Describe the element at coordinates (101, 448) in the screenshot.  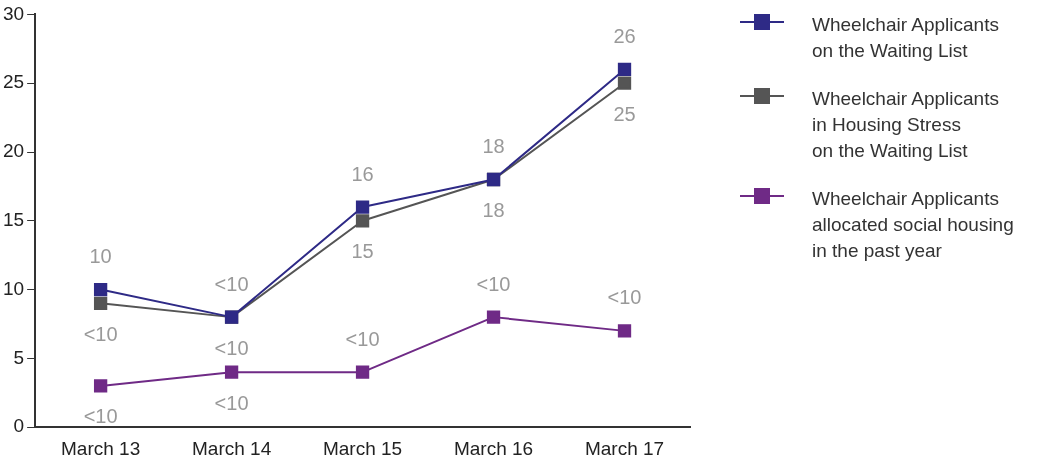
I see `x-tick-label: March 13` at that location.